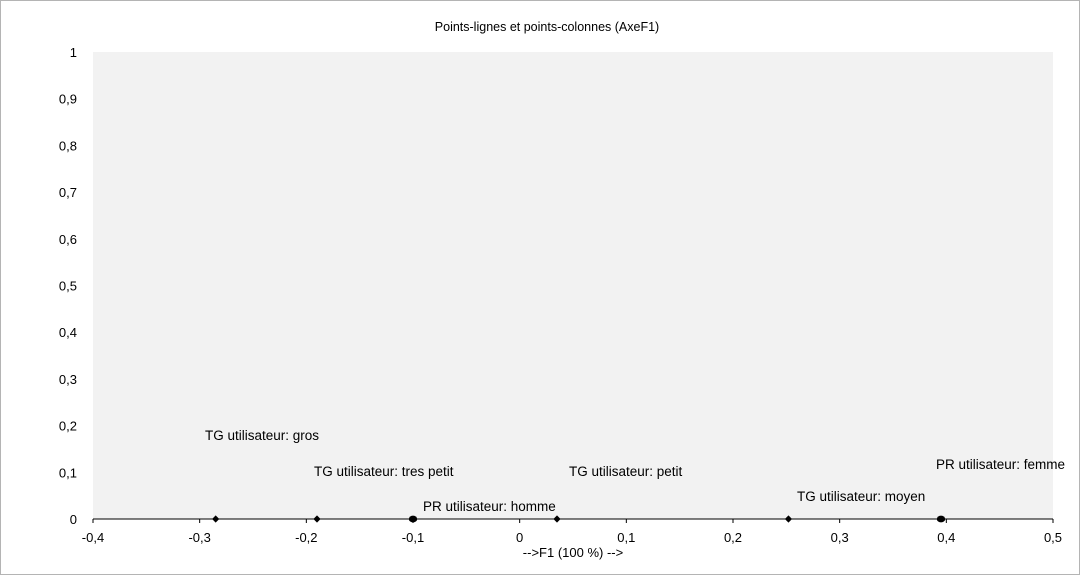  What do you see at coordinates (626, 471) in the screenshot?
I see `data-point-label: TG utilisateur: petit` at bounding box center [626, 471].